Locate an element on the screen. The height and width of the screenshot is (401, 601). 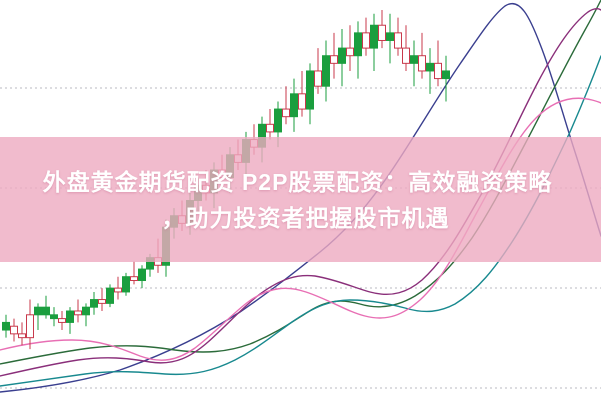
headline-line-2: ，助力投资者把握股市机遇 is located at coordinates (305, 217).